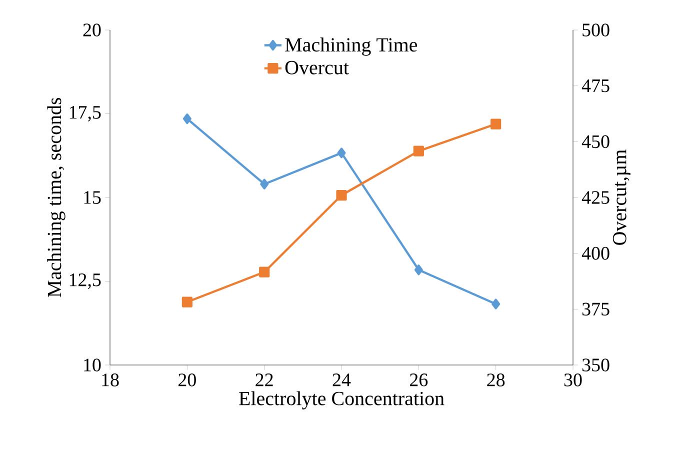 This screenshot has height=450, width=676. What do you see at coordinates (92, 197) in the screenshot?
I see `y-tick-label: 15` at bounding box center [92, 197].